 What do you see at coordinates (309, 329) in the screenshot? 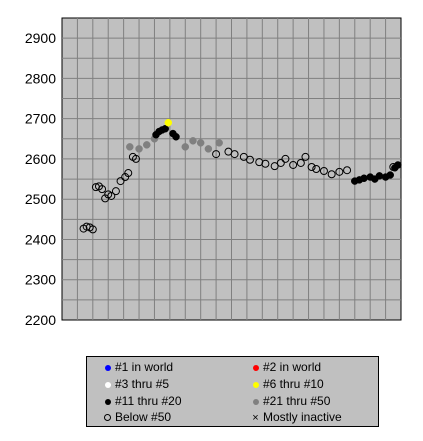
I see `x-tick-label: 1996` at bounding box center [309, 329].